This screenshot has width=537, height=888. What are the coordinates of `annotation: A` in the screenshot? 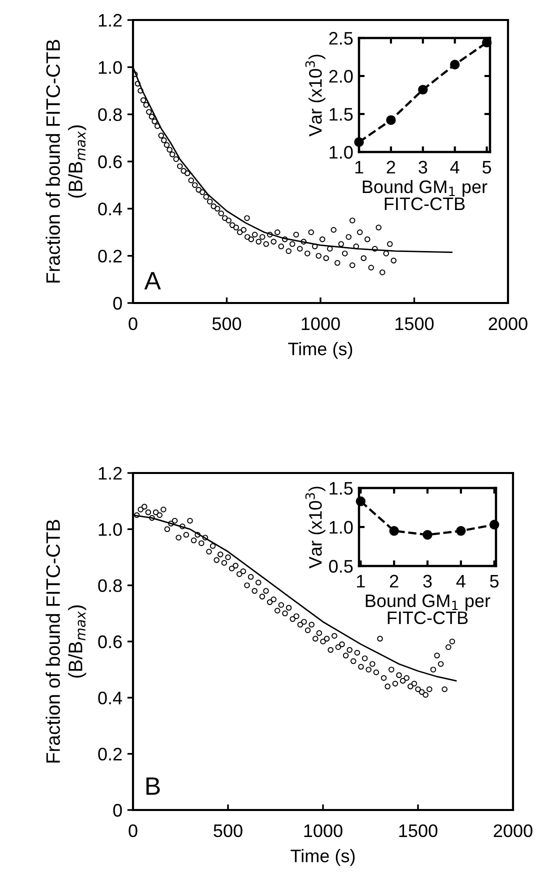 It's located at (152, 281).